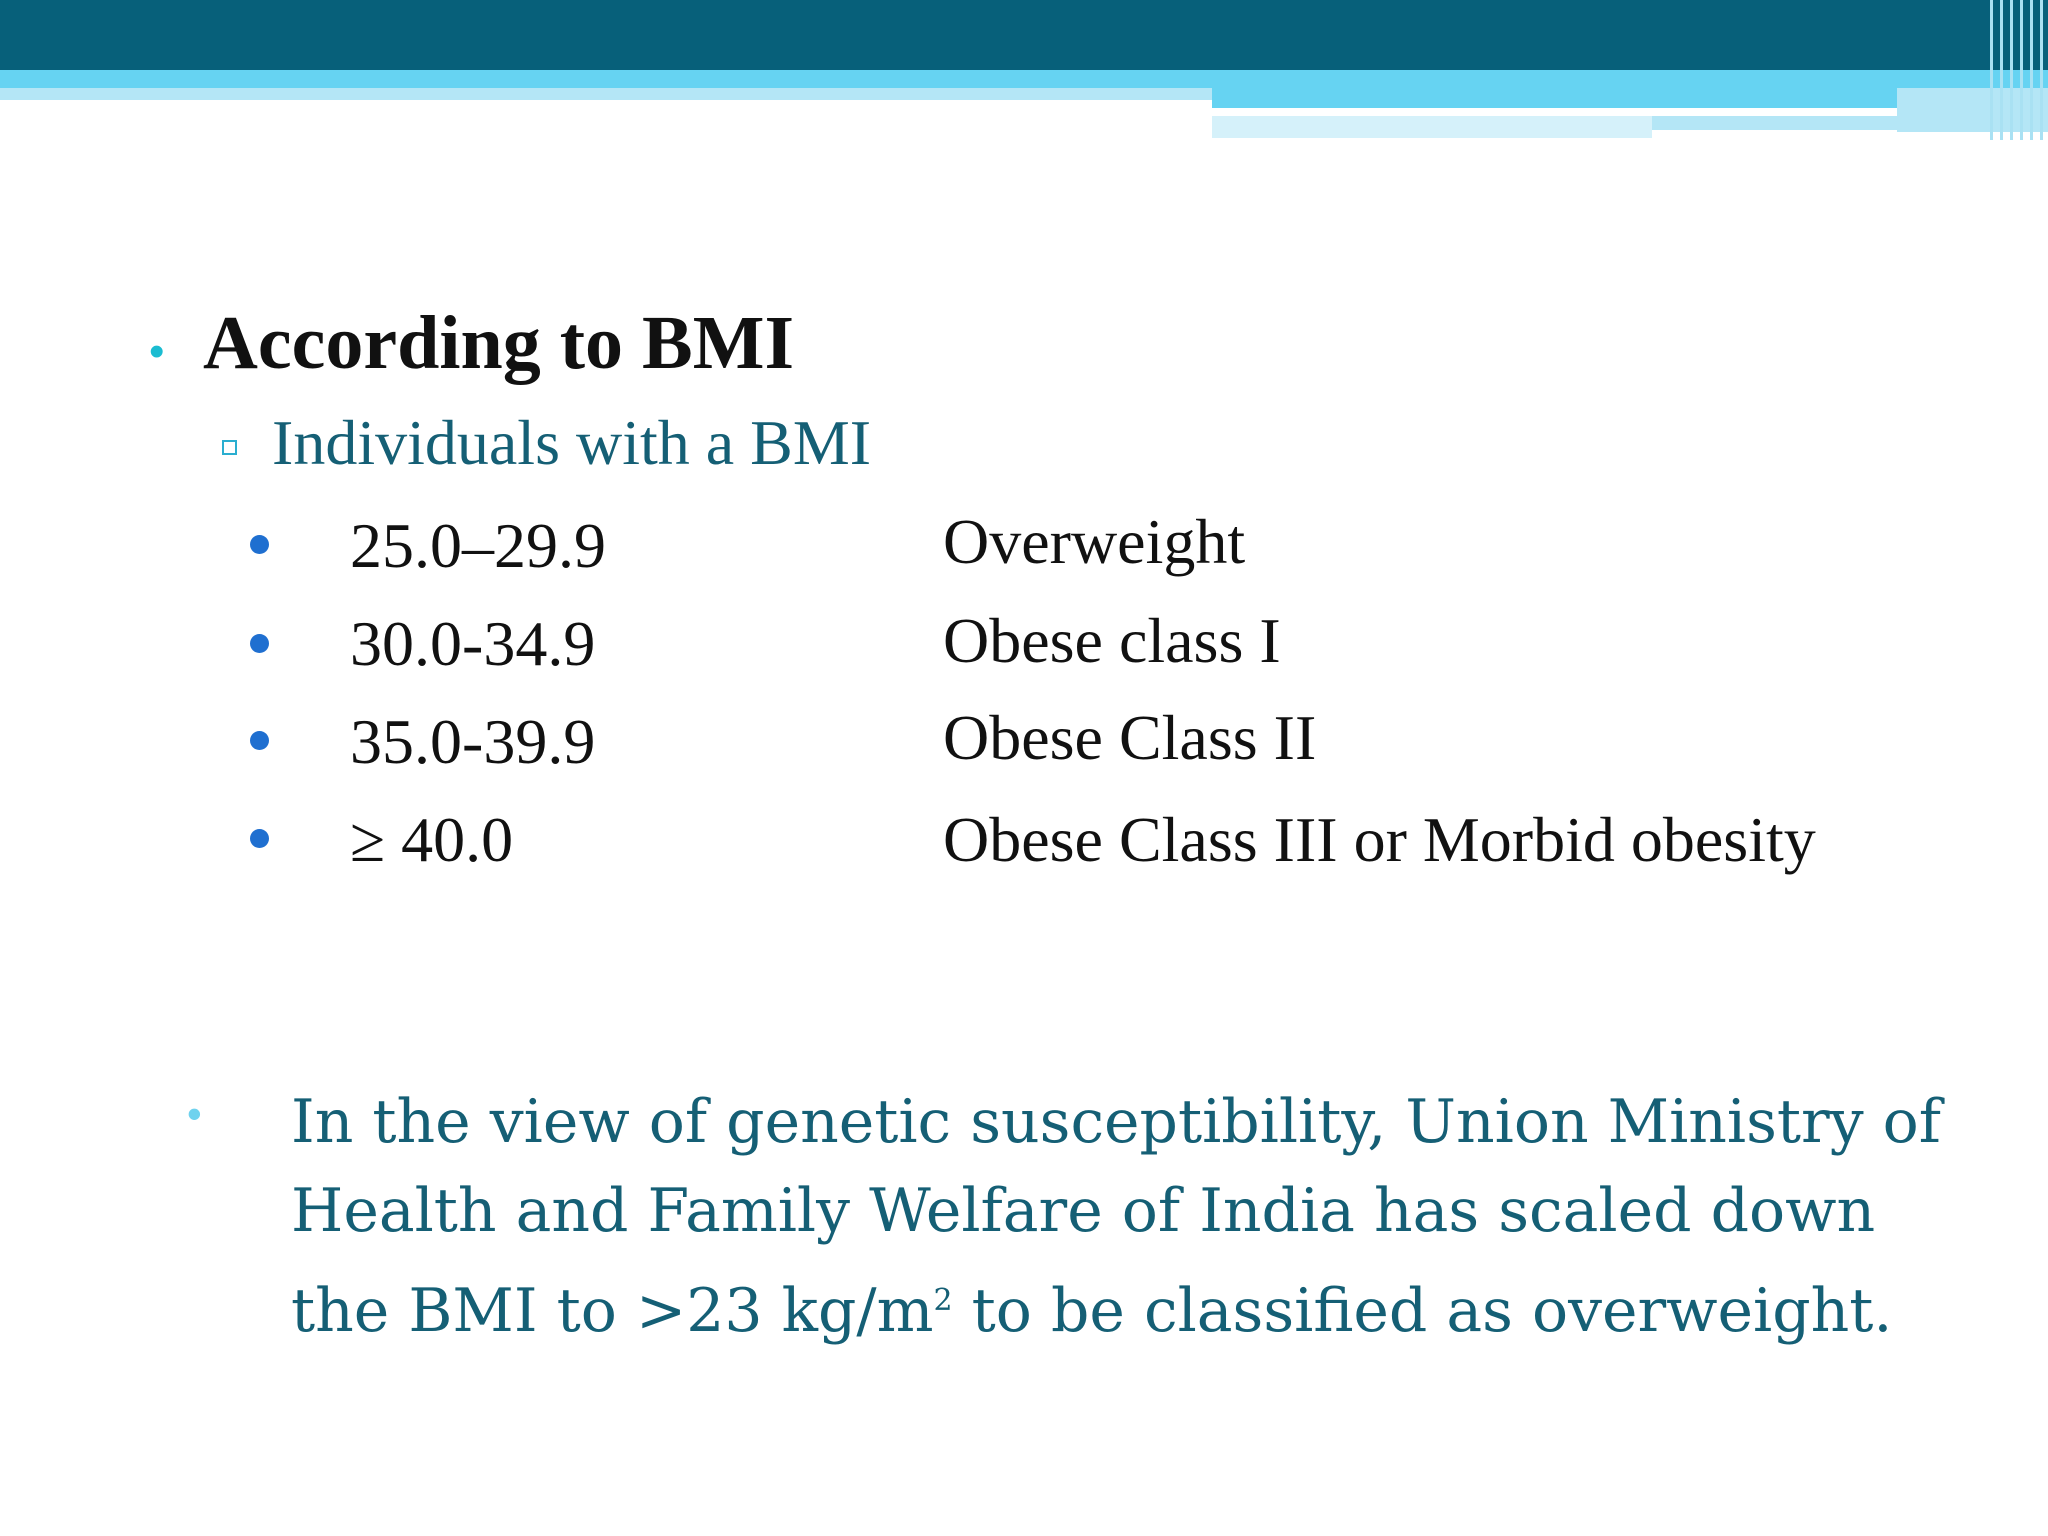 This screenshot has height=1536, width=2048. I want to click on header-band-pale, so click(606, 94).